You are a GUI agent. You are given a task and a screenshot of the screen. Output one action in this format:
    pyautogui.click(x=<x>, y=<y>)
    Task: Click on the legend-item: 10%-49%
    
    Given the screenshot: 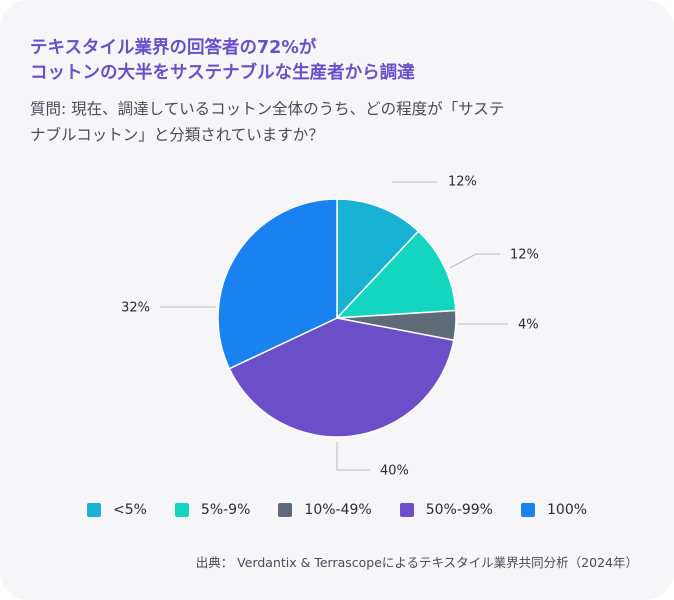 What is the action you would take?
    pyautogui.click(x=325, y=510)
    